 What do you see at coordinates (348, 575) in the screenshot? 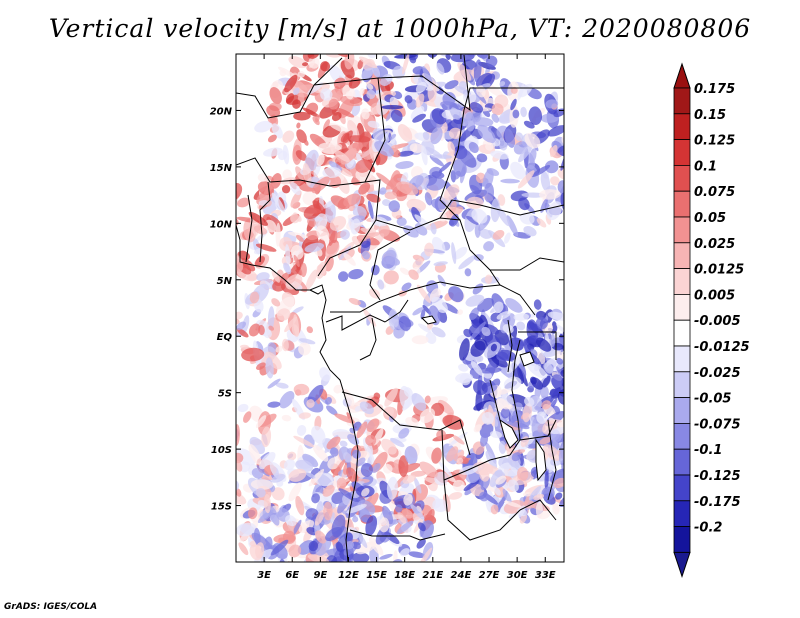
I see `lon-tick-label: 12E` at bounding box center [348, 575].